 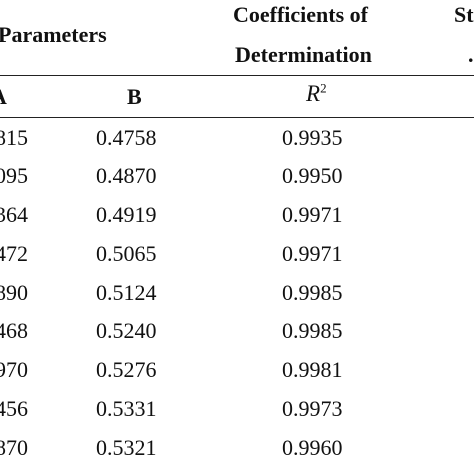 What do you see at coordinates (126, 292) in the screenshot?
I see `cell-b: 0.5124` at bounding box center [126, 292].